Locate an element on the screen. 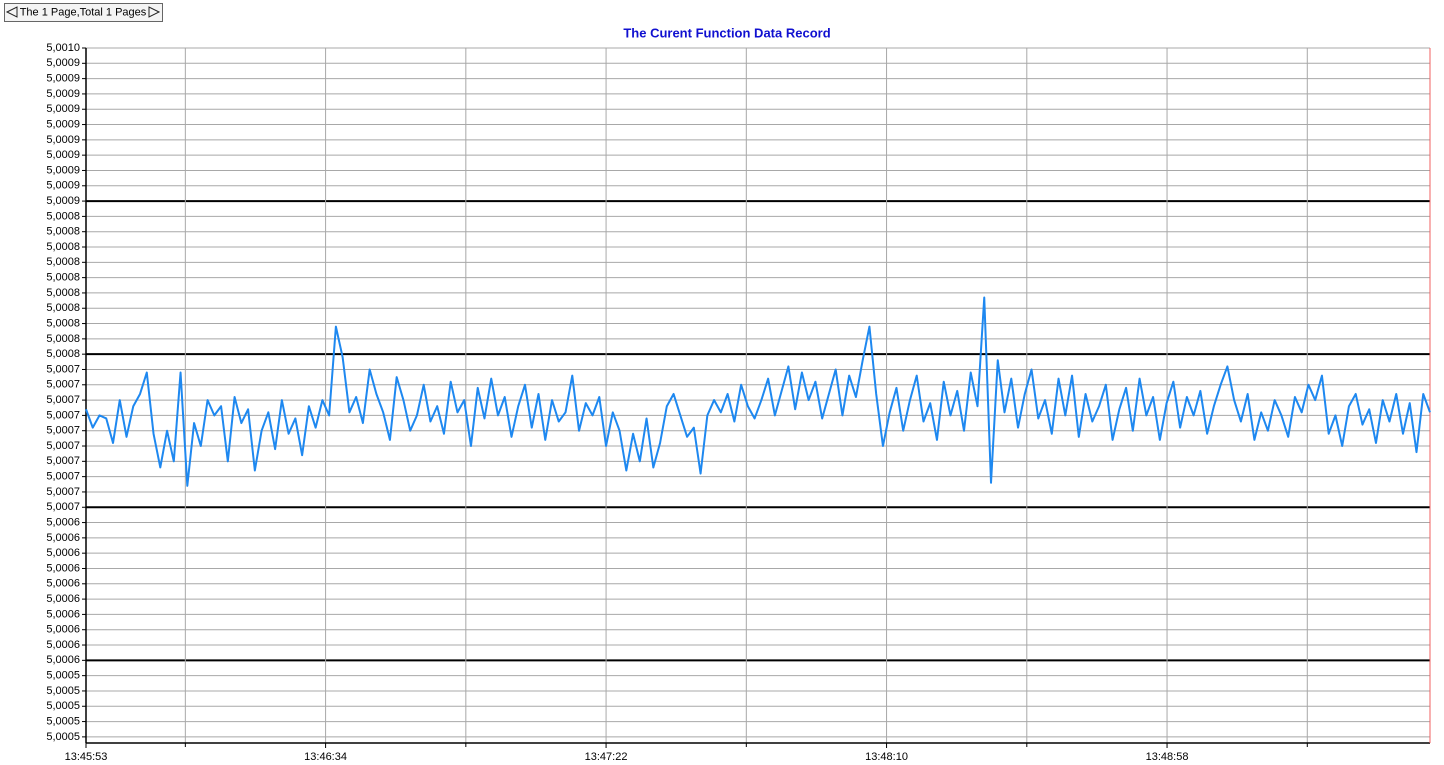  pager: The 1 Page,Total 1 Pages is located at coordinates (83, 12).